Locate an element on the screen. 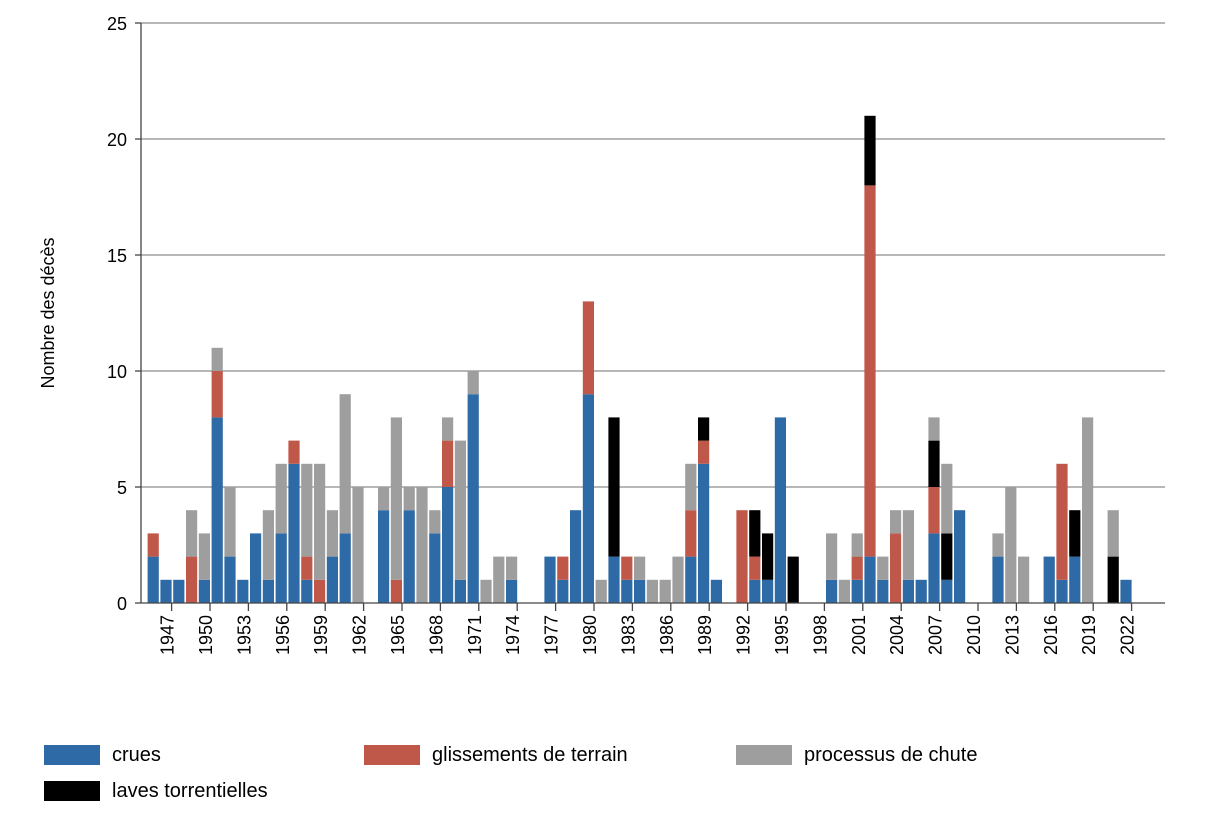  x-tick-label-1971: 1971 is located at coordinates (475, 635).